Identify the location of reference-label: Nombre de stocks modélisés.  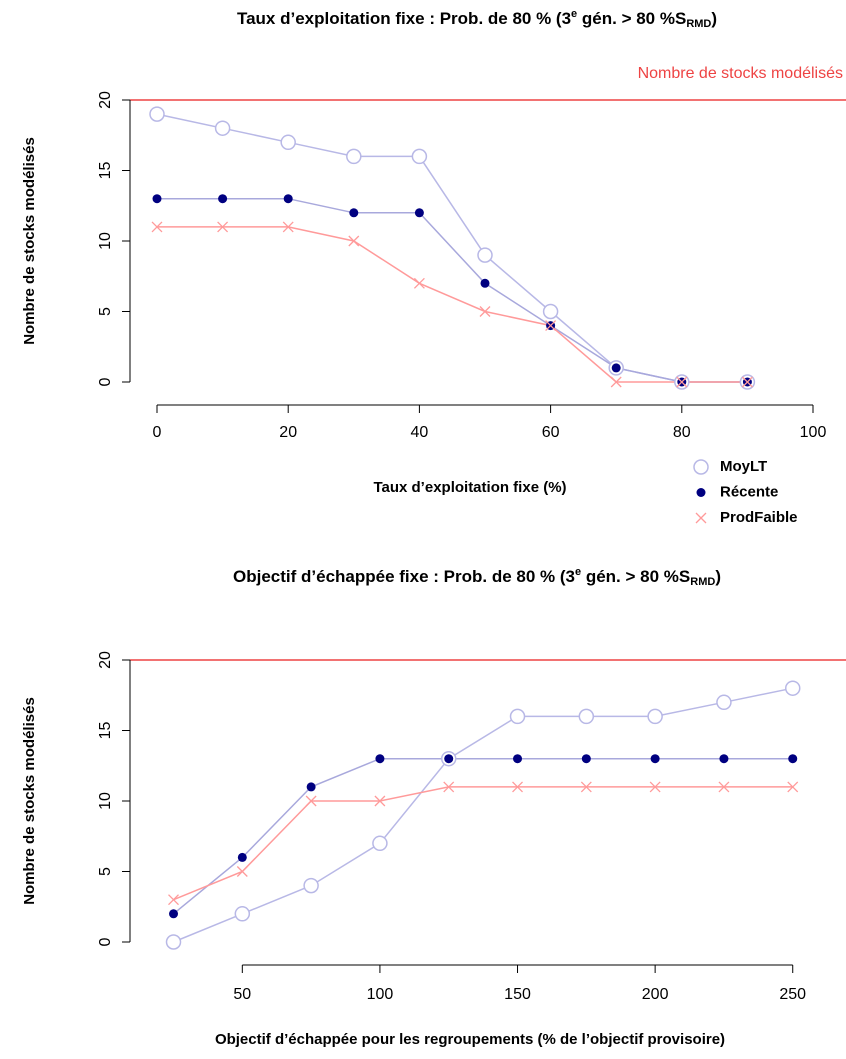
(740, 73).